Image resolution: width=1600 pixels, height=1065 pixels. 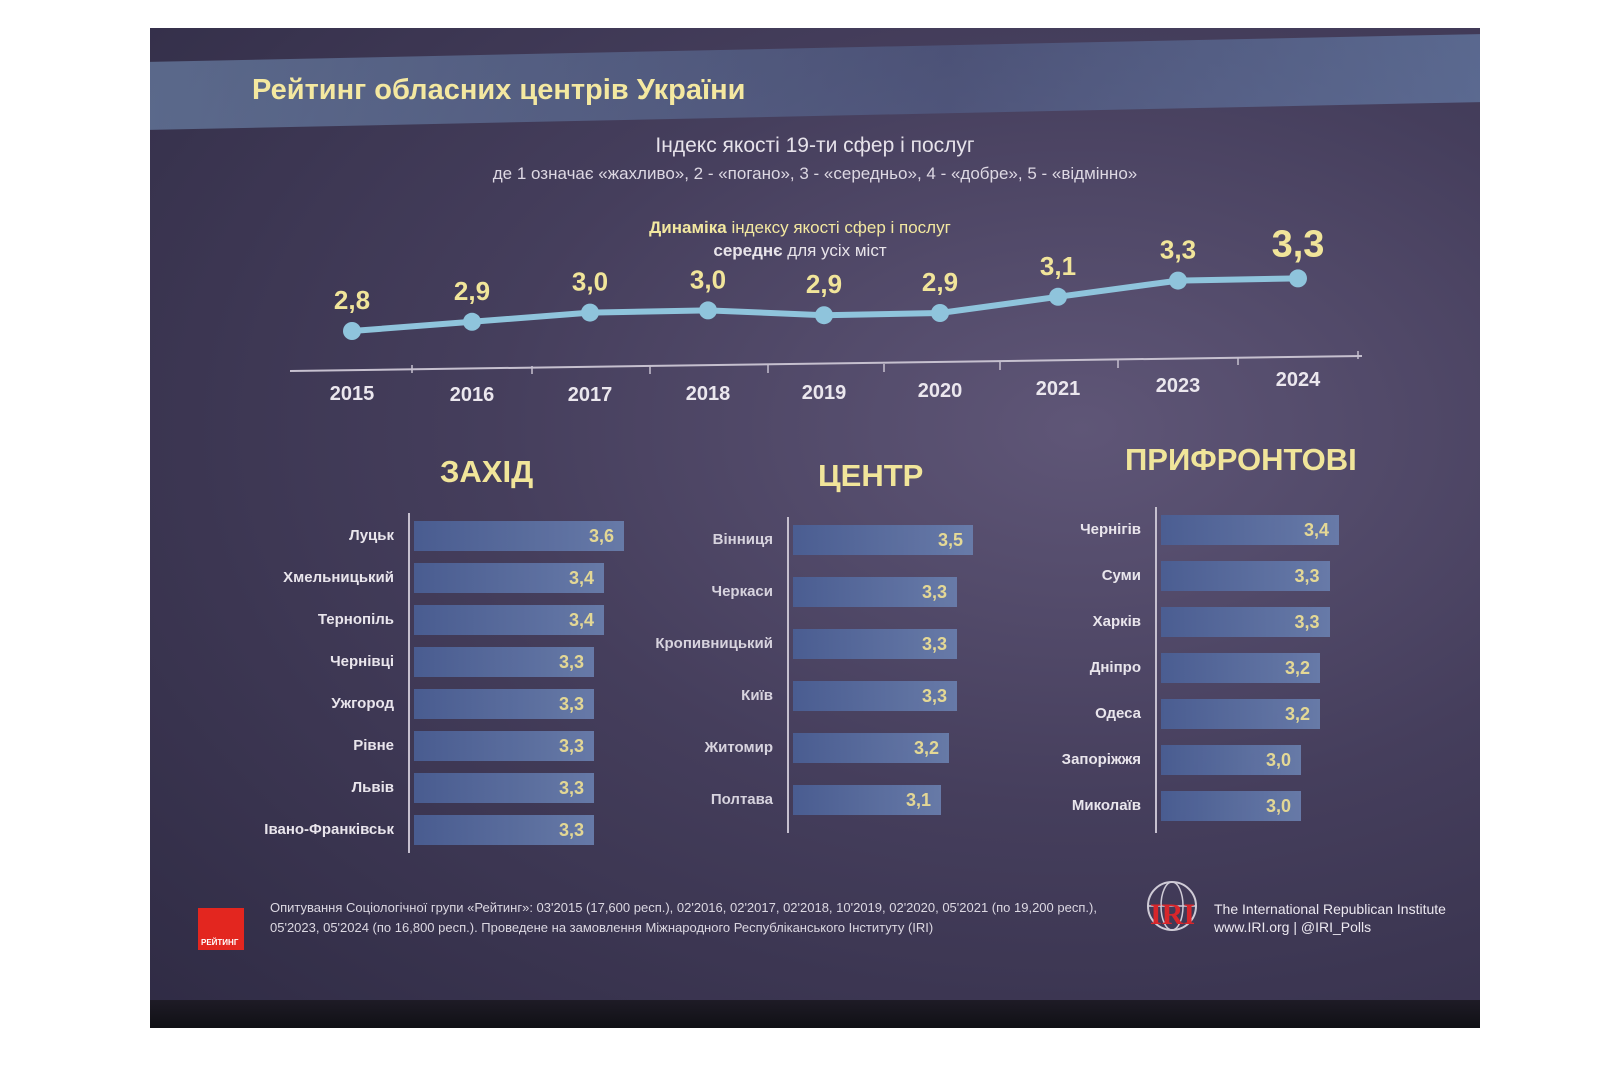 I want to click on bar-row: Луцьк 3,6, so click(x=488, y=536).